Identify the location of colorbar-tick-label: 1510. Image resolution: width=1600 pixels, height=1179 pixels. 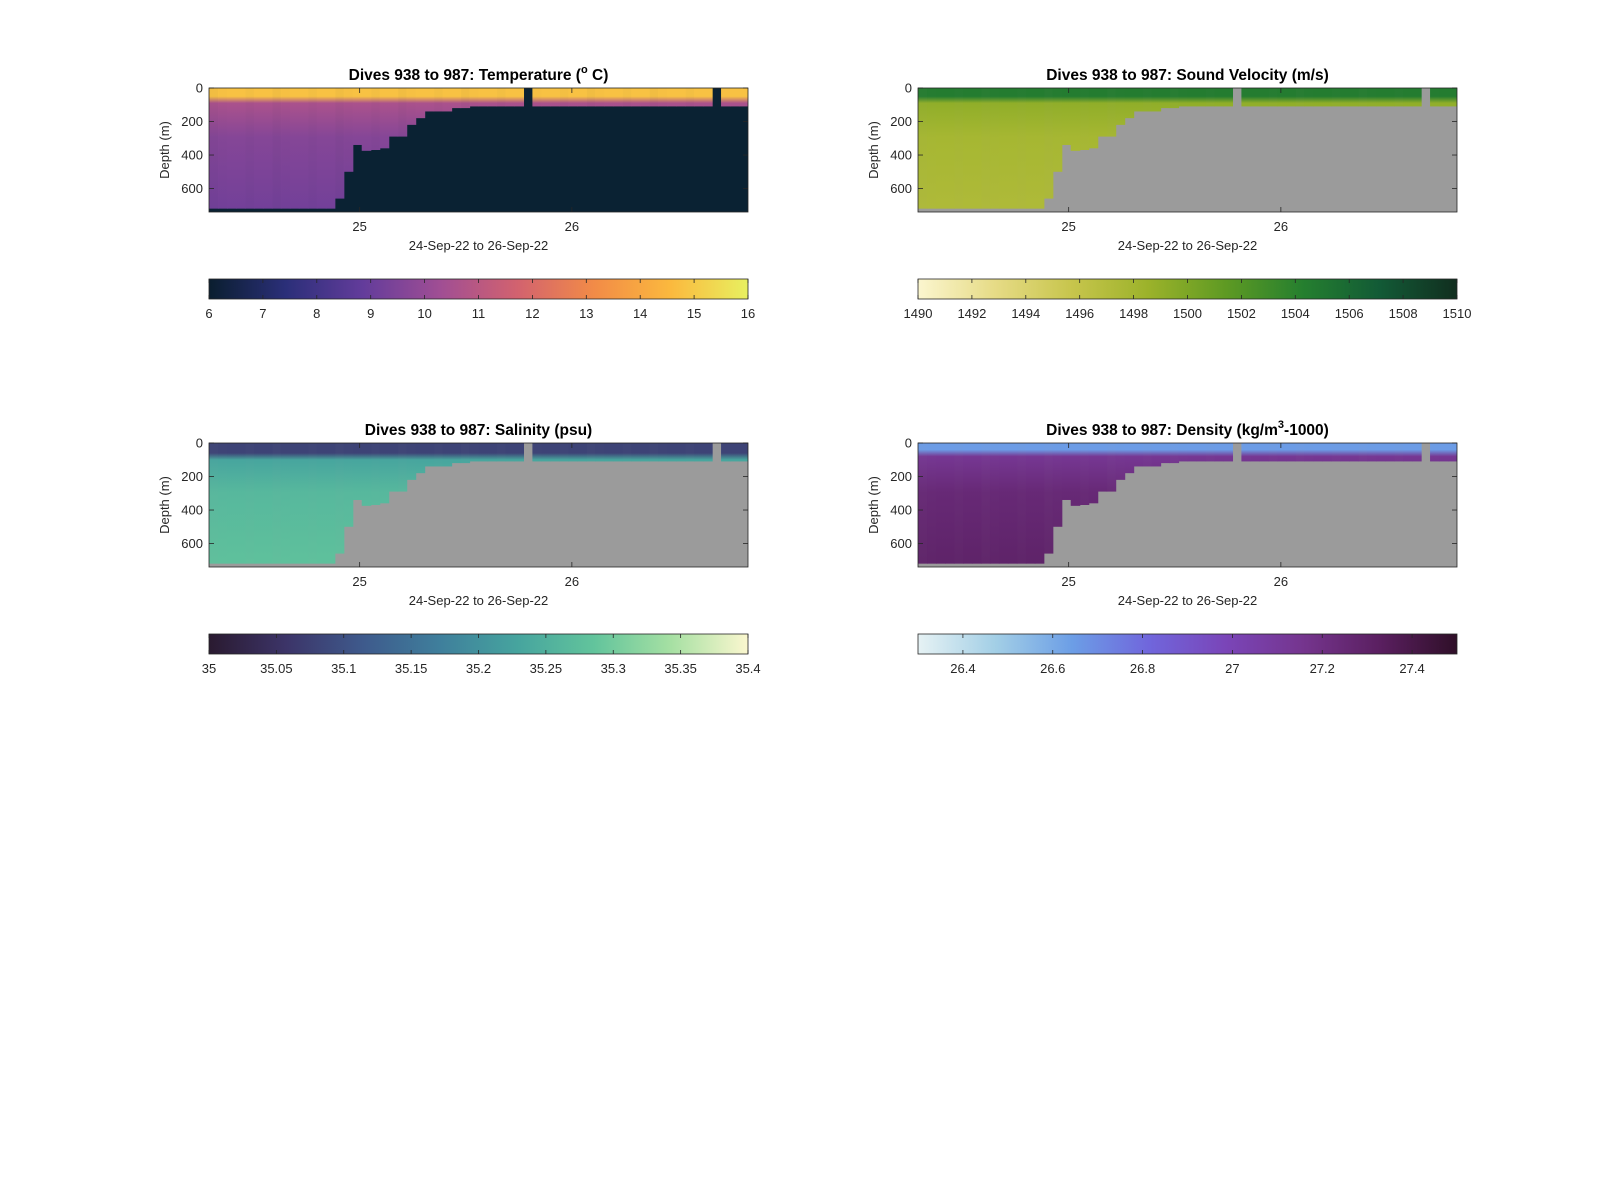
(1457, 313).